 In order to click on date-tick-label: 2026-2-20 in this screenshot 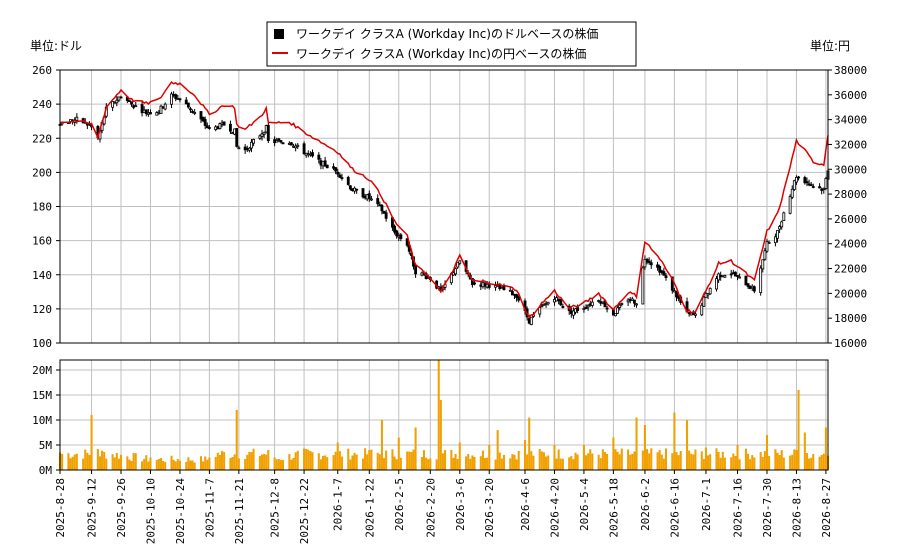, I will do `click(430, 508)`.